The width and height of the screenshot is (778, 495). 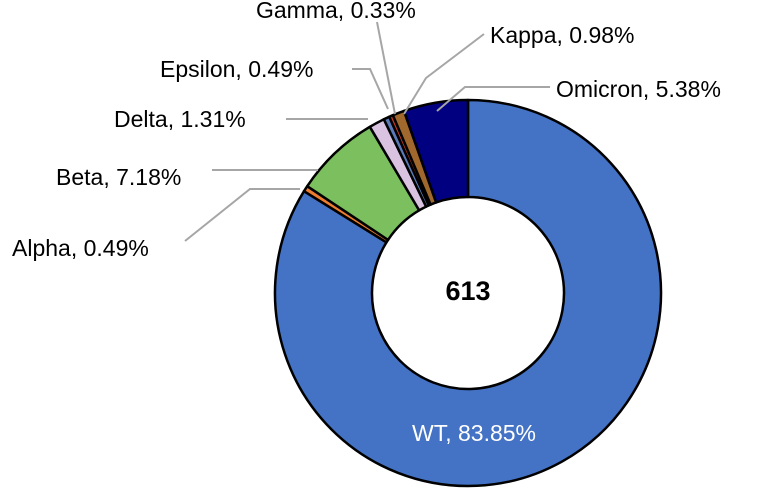 I want to click on slice-label-delta: Delta, 1.31%, so click(x=180, y=119).